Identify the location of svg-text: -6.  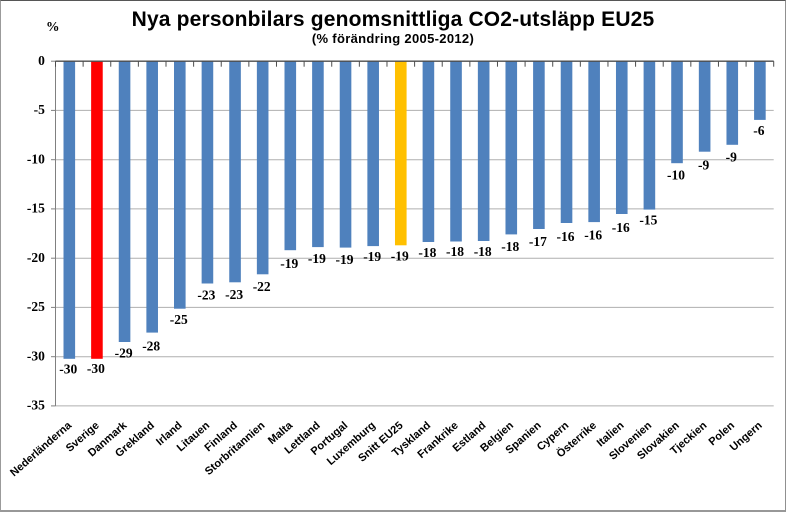
(758, 130).